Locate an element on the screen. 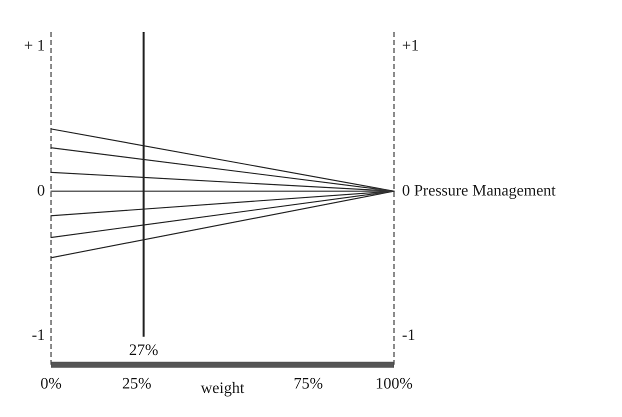  x-tick-label: 75% is located at coordinates (308, 384).